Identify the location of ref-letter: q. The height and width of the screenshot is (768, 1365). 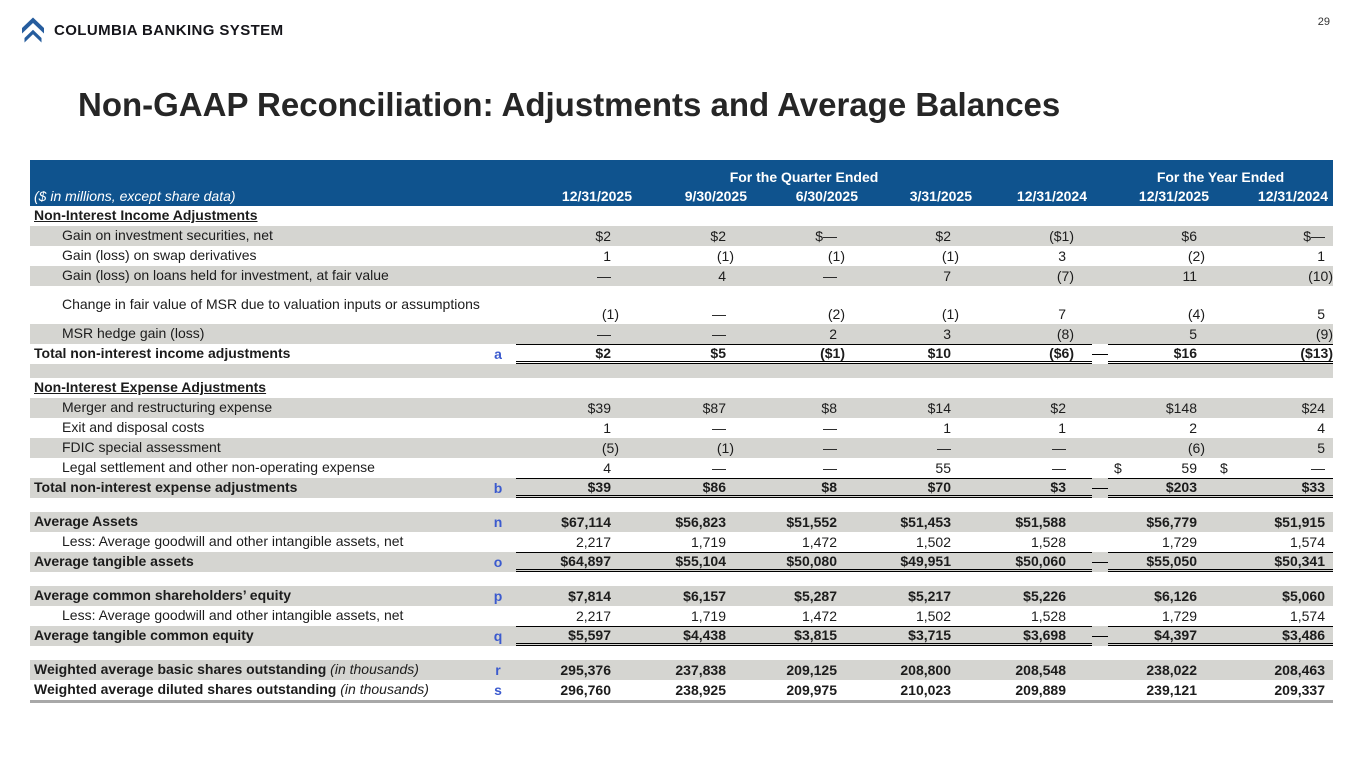
(498, 636).